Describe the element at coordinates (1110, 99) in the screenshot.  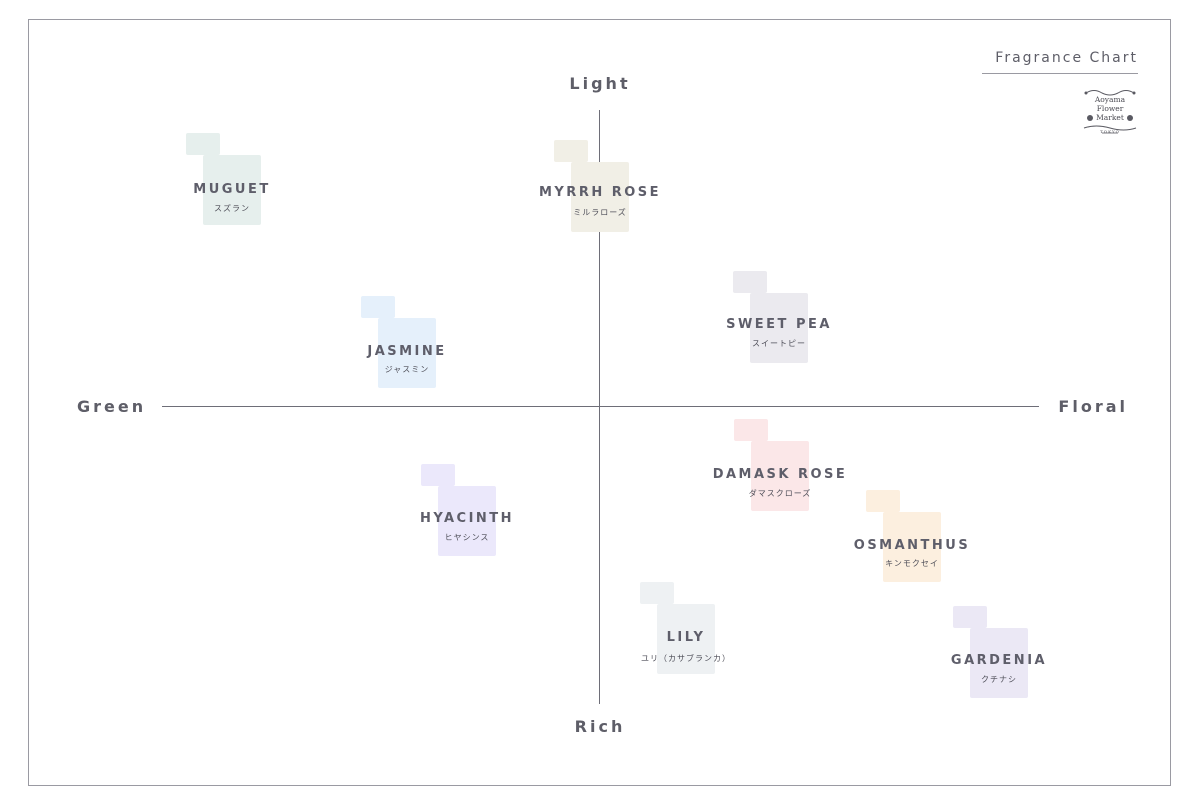
I see `logo-text-aoyama: Aoyama` at that location.